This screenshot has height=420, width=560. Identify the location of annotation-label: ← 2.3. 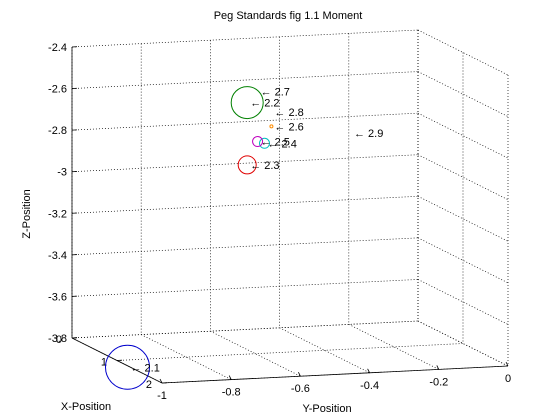
(264, 166).